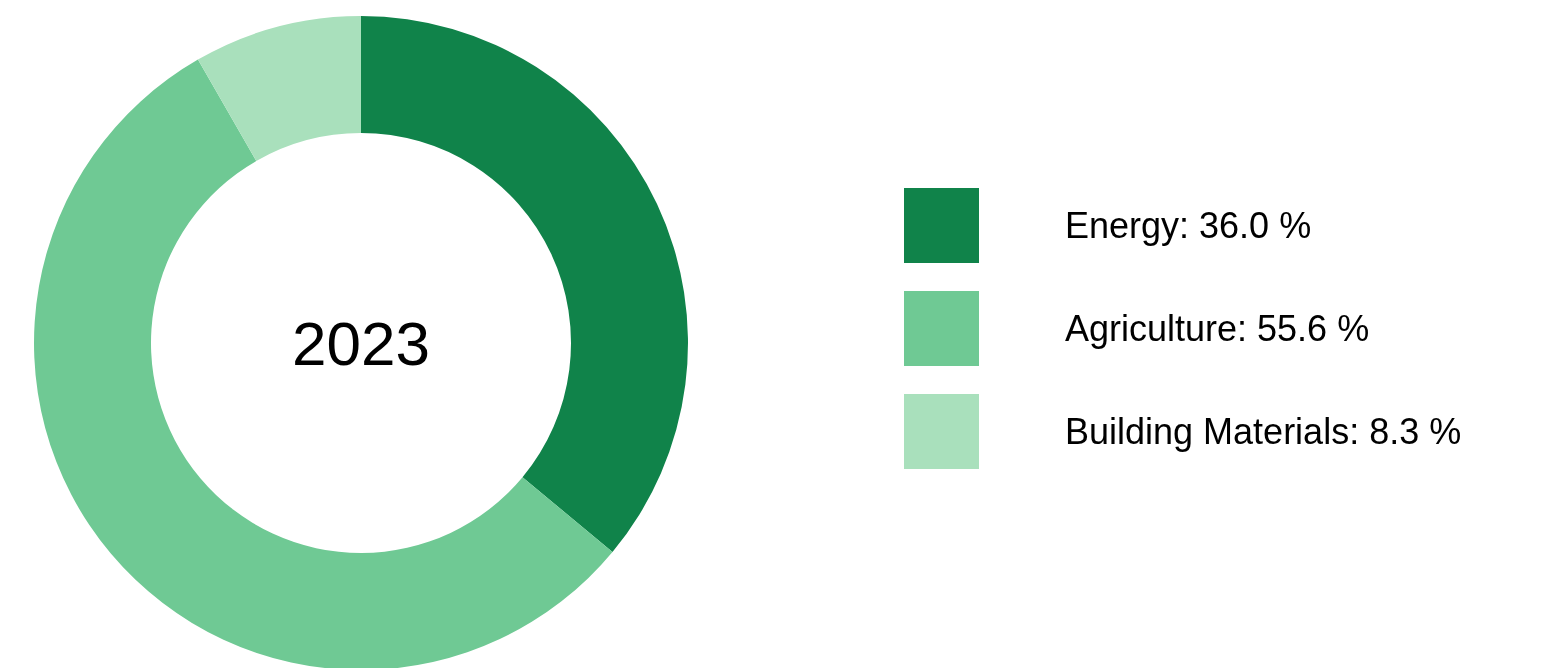 The image size is (1549, 668). Describe the element at coordinates (361, 343) in the screenshot. I see `text: 2023` at that location.